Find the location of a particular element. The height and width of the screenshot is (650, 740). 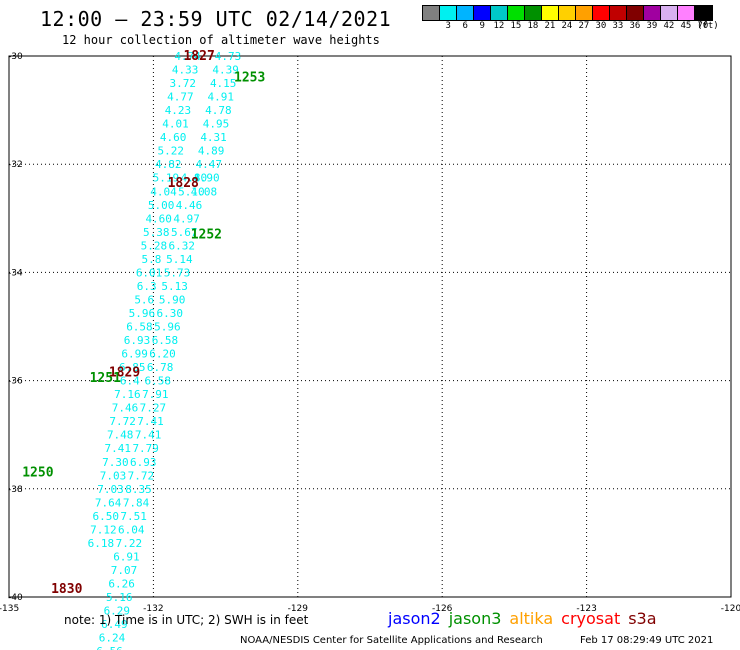

swh-point: 5.22 is located at coordinates (170, 151).